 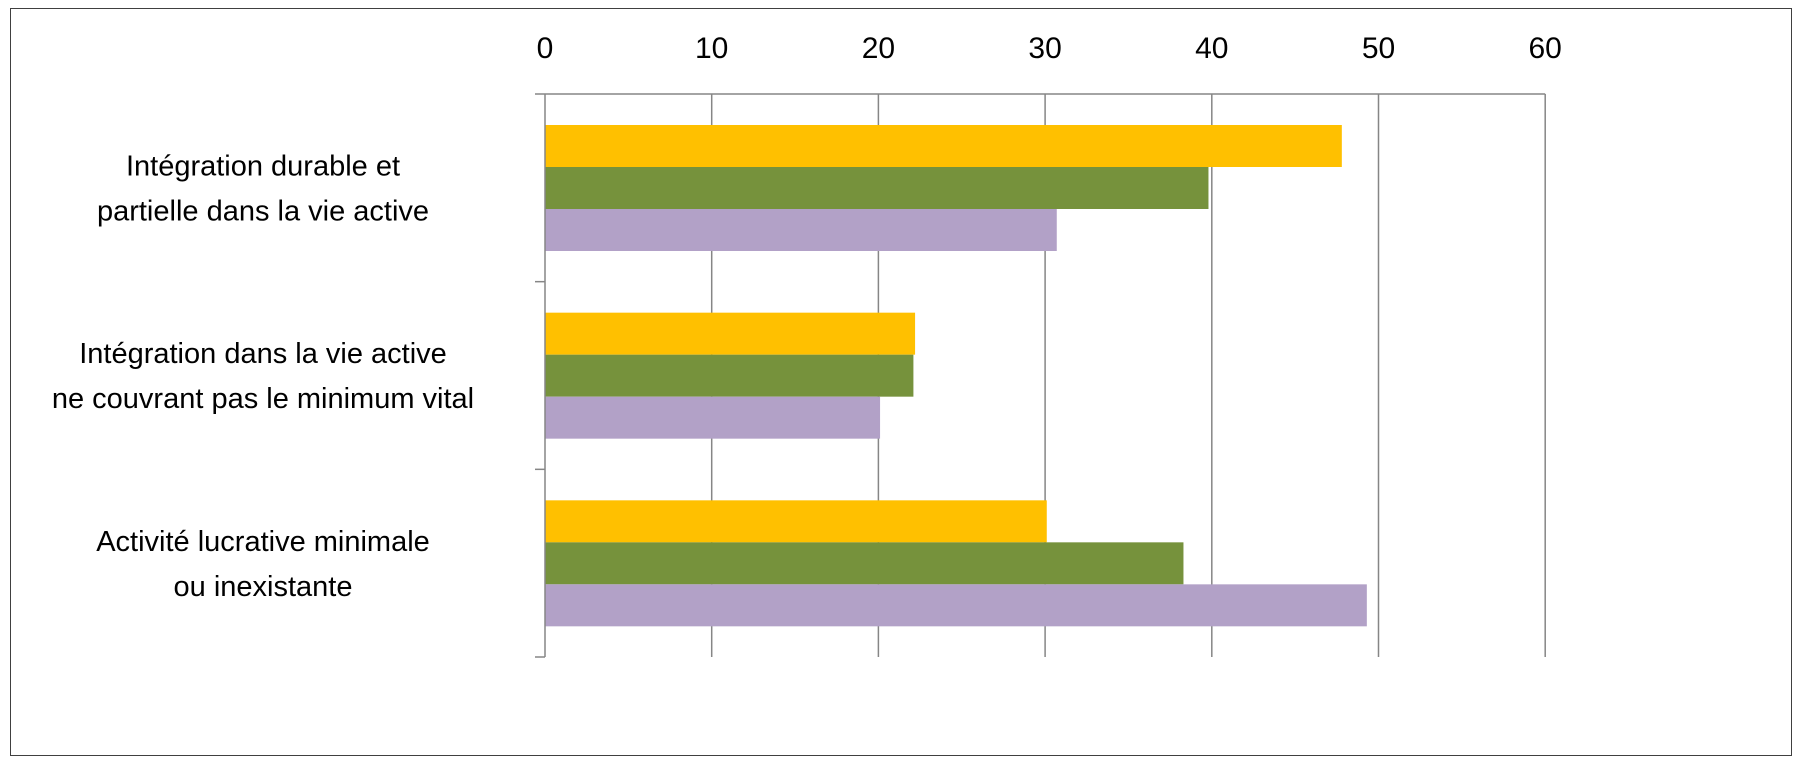 I want to click on x-tick-label: 30, so click(x=1044, y=48).